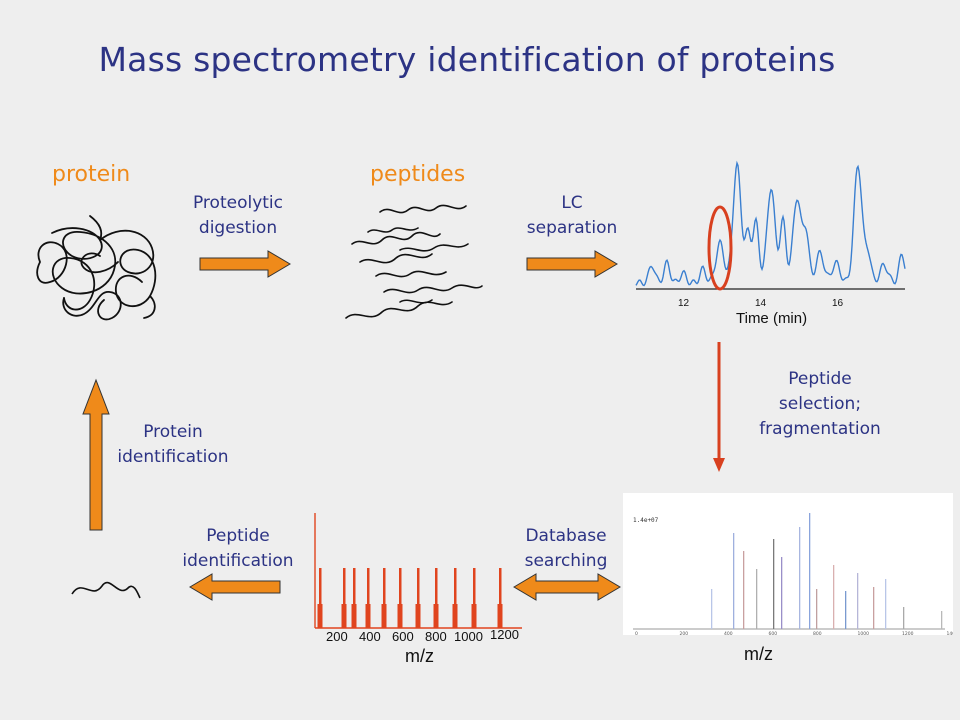  What do you see at coordinates (728, 633) in the screenshot?
I see `ms2-tick-label: 400` at bounding box center [728, 633].